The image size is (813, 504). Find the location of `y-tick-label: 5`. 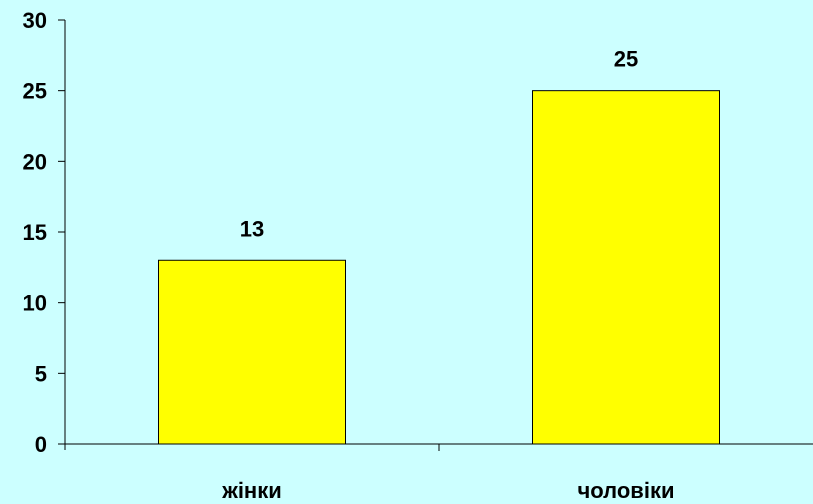

y-tick-label: 5 is located at coordinates (41, 373).